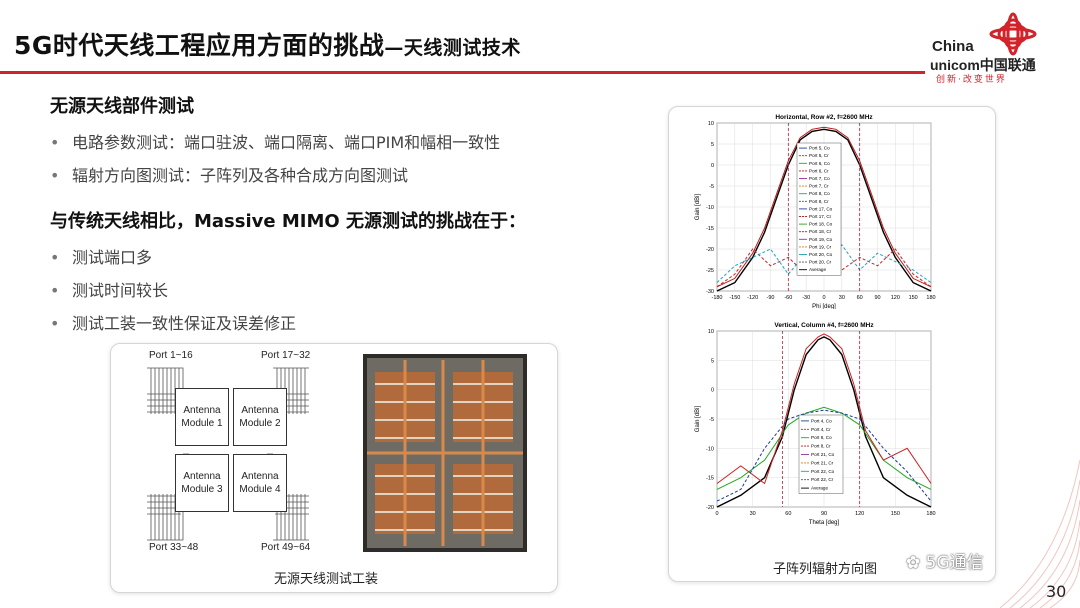 This screenshot has width=1080, height=608. Describe the element at coordinates (240, 175) in the screenshot. I see `bullet-text: 辐射方向图测试：子阵列及各种合成方向图测试` at that location.